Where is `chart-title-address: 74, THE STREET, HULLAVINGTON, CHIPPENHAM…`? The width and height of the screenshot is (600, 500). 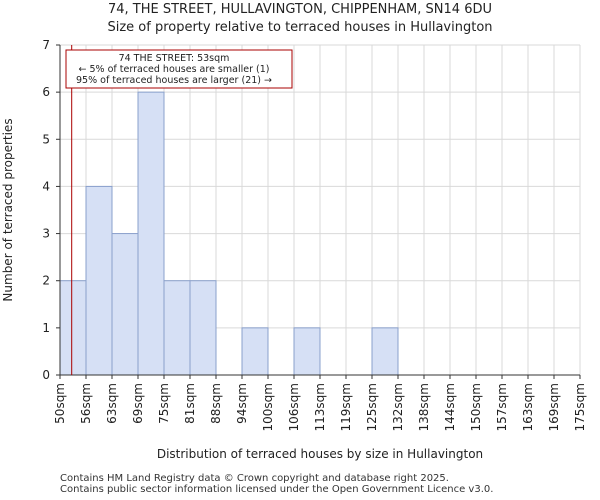 chart-title-address: 74, THE STREET, HULLAVINGTON, CHIPPENHAM… is located at coordinates (300, 9).